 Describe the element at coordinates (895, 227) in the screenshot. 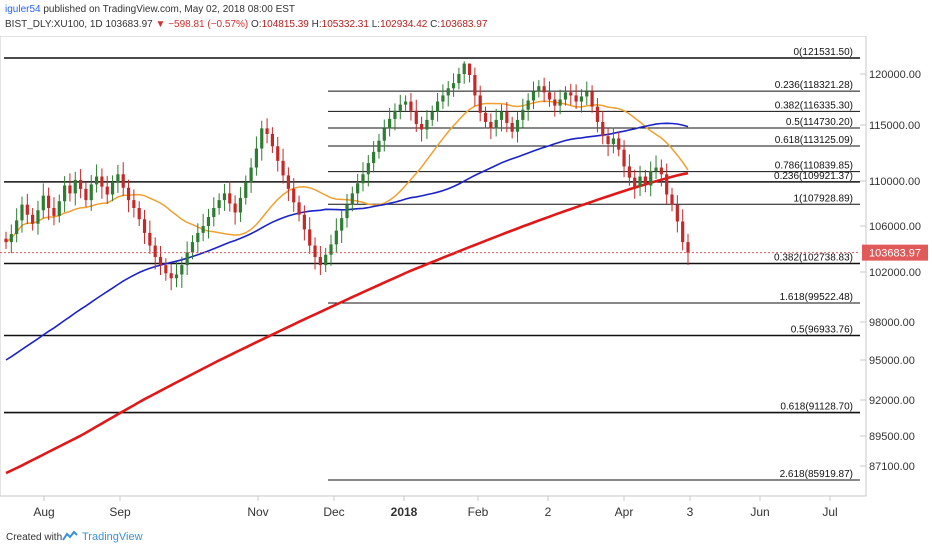

I see `y-tick-label: 106000.00` at that location.